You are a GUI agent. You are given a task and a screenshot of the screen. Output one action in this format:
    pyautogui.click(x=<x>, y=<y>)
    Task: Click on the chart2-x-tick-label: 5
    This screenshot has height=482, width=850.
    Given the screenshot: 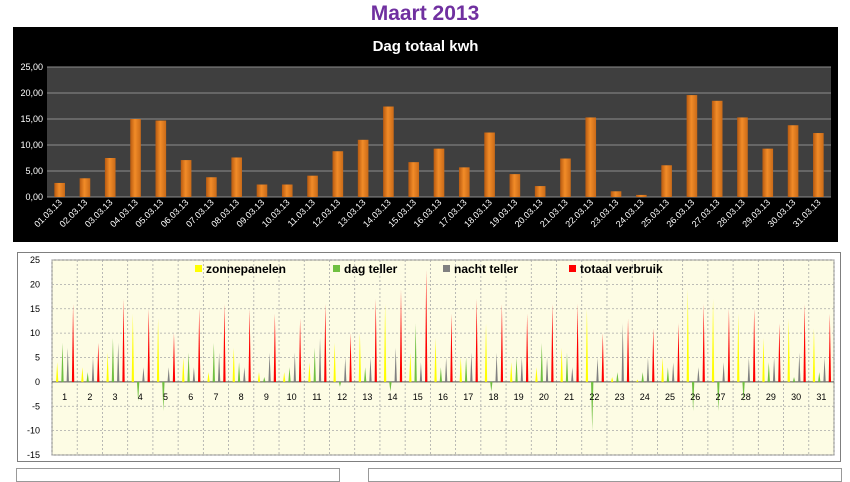 What is the action you would take?
    pyautogui.click(x=165, y=397)
    